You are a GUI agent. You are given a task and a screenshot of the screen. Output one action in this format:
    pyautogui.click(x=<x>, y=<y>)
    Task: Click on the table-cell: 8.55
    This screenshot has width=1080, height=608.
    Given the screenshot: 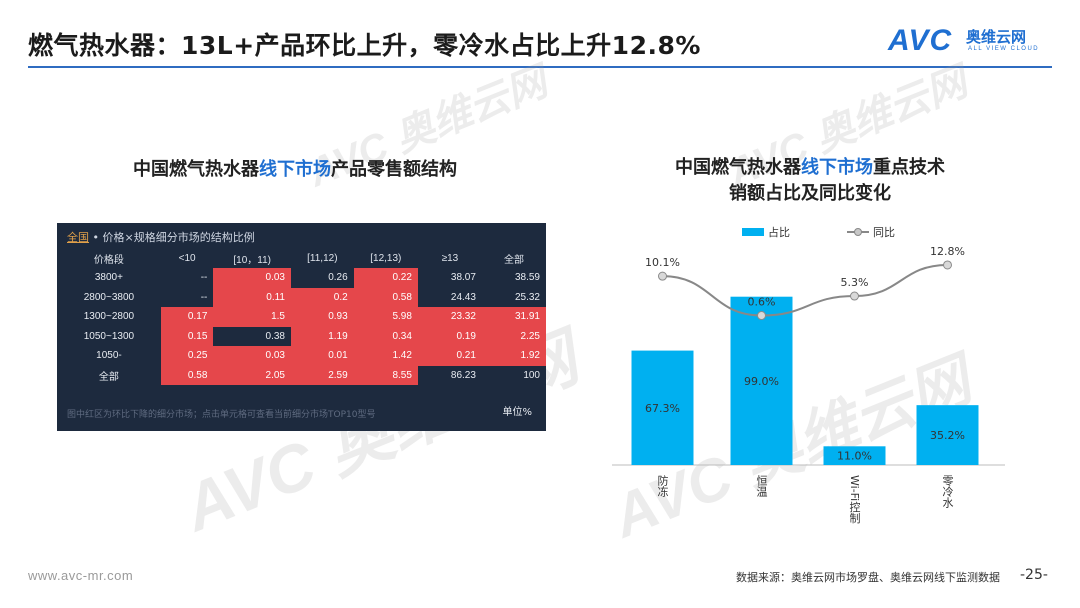 What is the action you would take?
    pyautogui.click(x=385, y=375)
    